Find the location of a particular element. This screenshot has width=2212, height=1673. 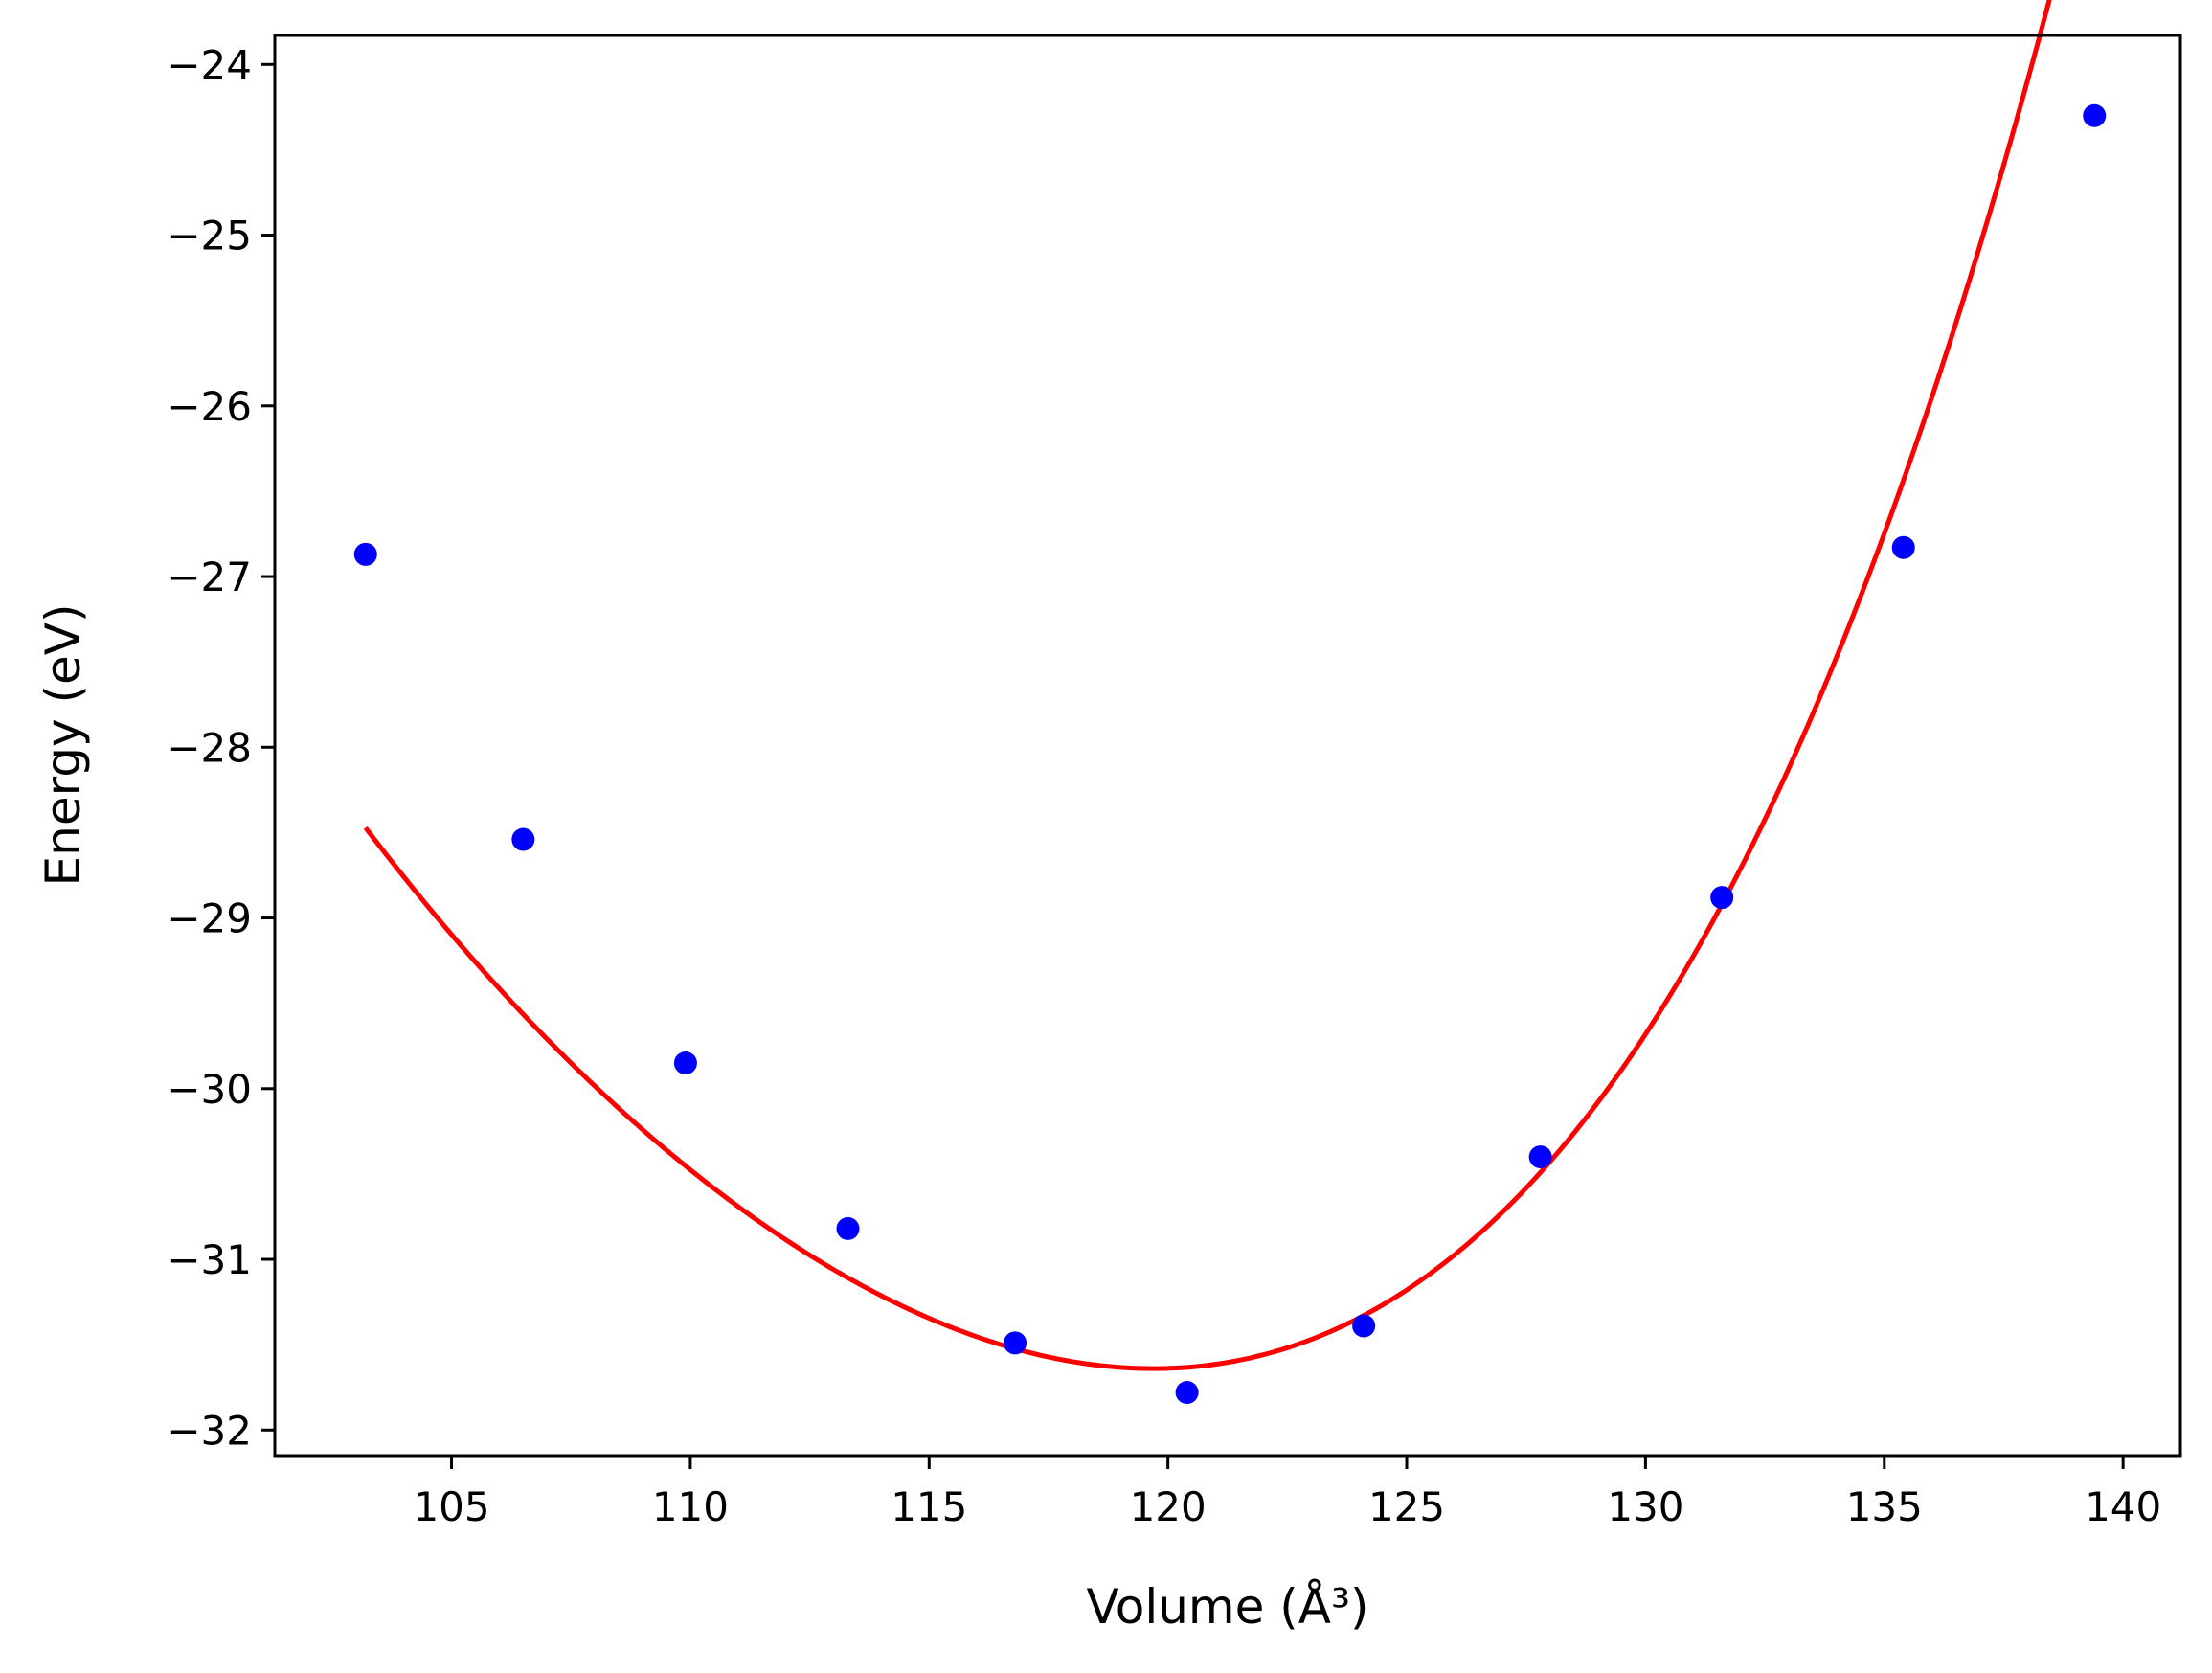

x-tick-label: 135 is located at coordinates (1884, 1506).